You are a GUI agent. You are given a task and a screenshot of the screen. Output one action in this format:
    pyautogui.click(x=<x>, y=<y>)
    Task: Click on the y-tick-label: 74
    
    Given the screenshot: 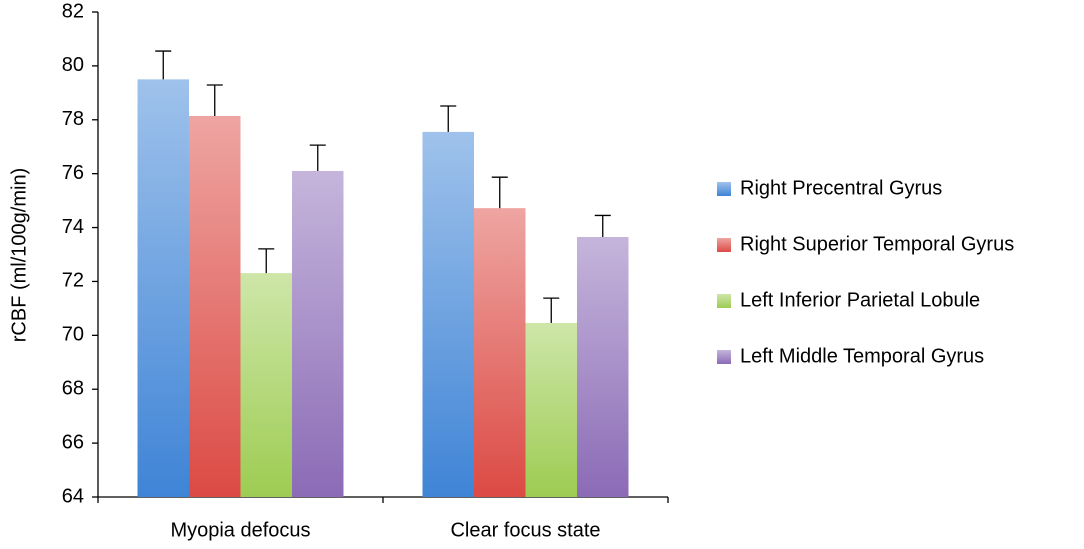 What is the action you would take?
    pyautogui.click(x=73, y=227)
    